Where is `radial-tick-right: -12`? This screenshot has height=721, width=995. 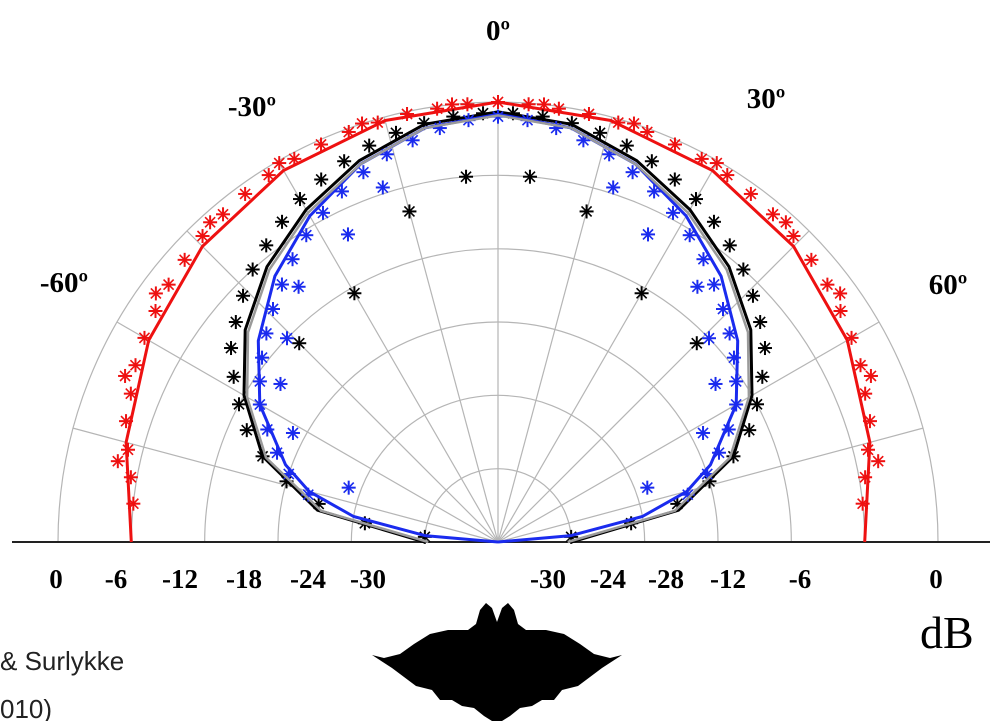
radial-tick-right: -12 is located at coordinates (728, 579).